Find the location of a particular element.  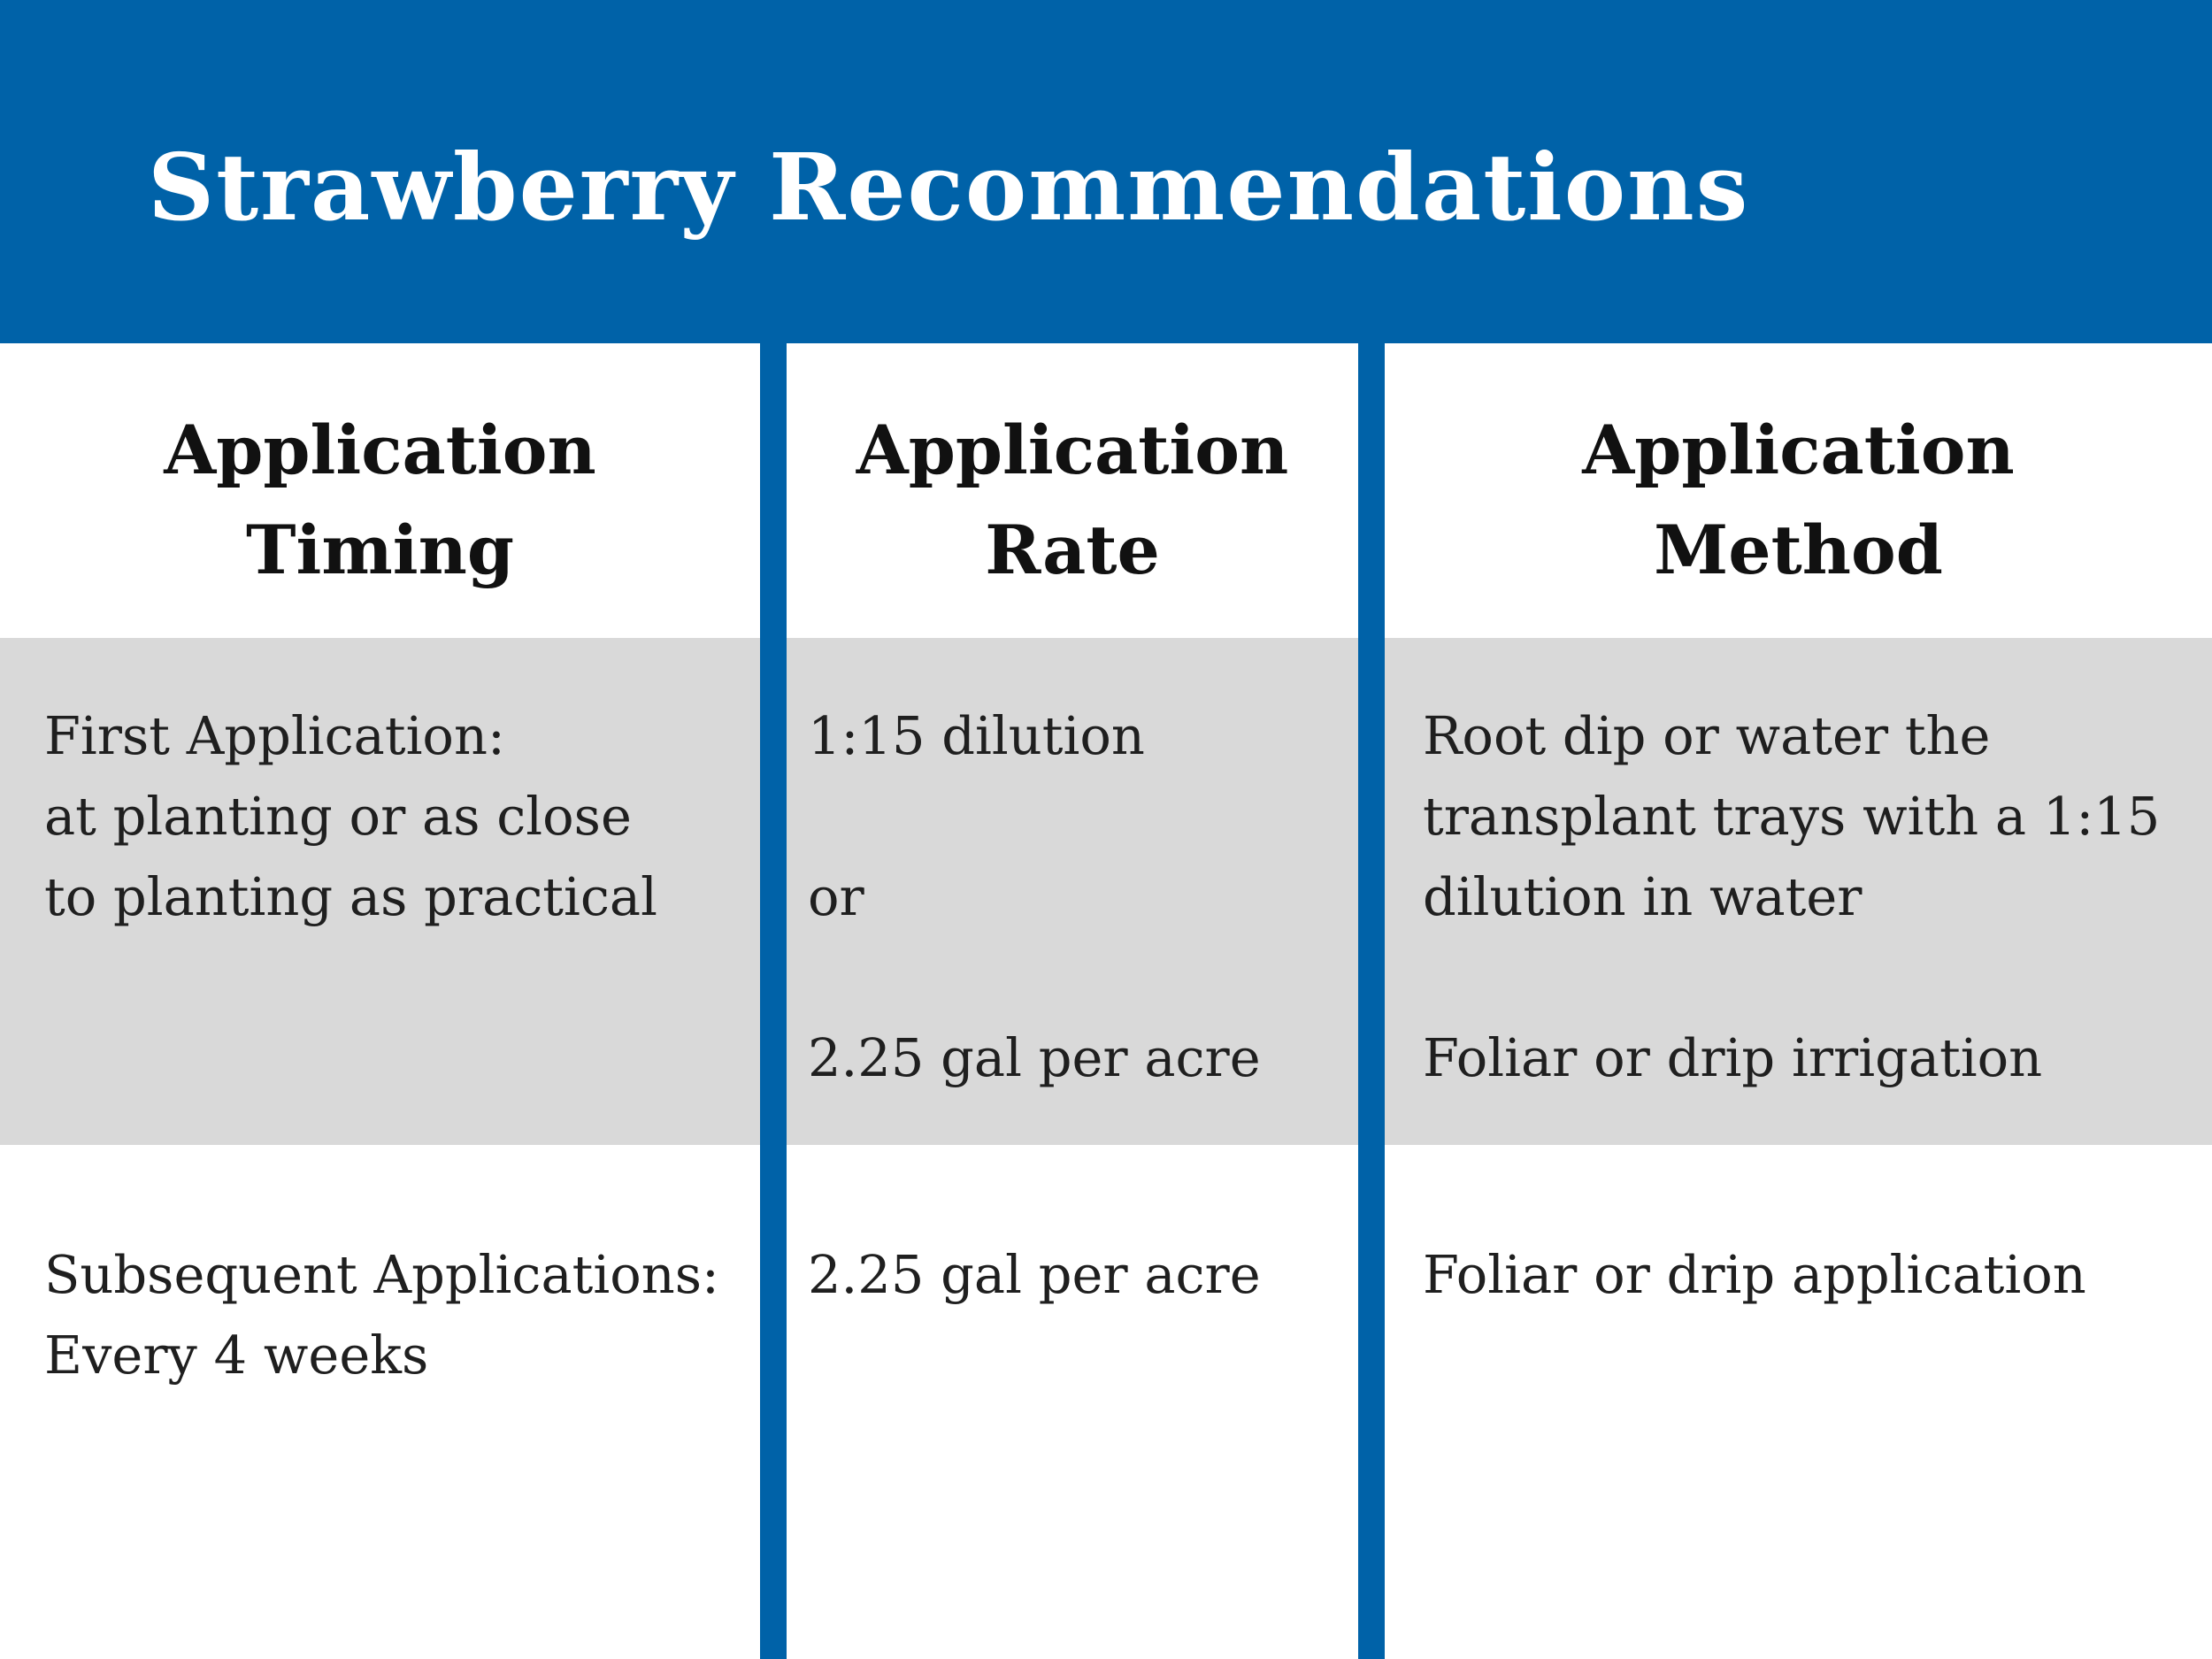

cell-first-application-rate: 1:15 dilution or 2.25 gal per acre is located at coordinates (1035, 897).